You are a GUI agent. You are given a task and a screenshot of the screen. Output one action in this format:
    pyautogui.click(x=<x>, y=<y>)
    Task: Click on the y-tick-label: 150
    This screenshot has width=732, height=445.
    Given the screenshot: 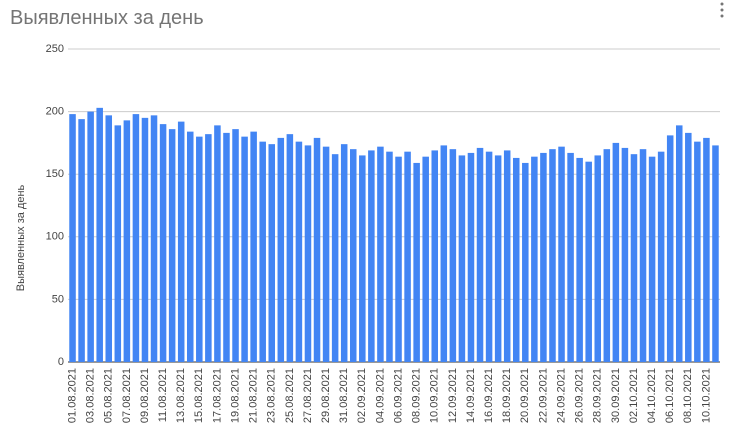 What is the action you would take?
    pyautogui.click(x=55, y=174)
    